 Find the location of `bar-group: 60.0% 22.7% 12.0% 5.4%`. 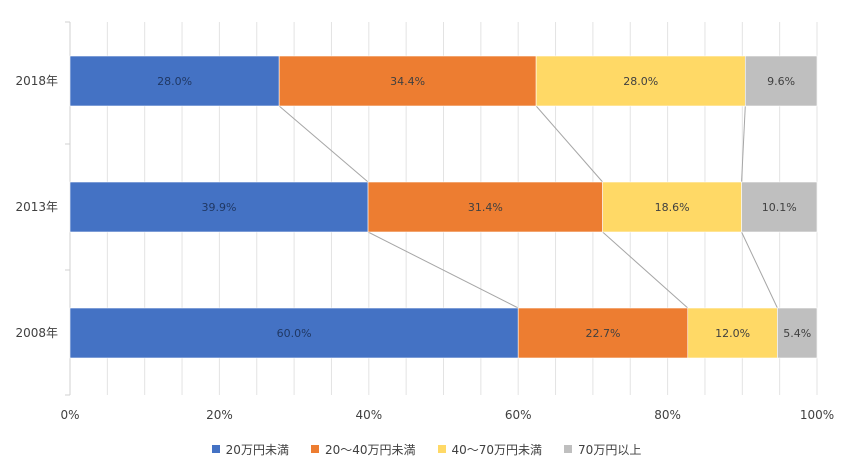

bar-group: 60.0% 22.7% 12.0% 5.4% is located at coordinates (443, 333).